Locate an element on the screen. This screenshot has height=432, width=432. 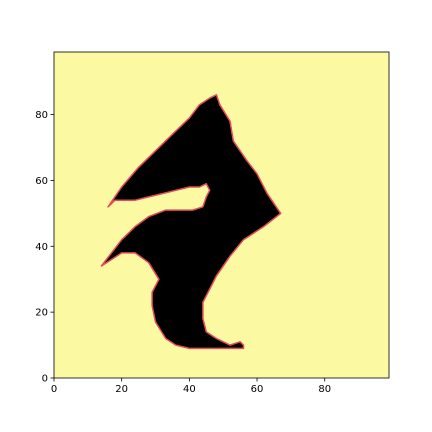
y-tick-label: 80 is located at coordinates (41, 115).